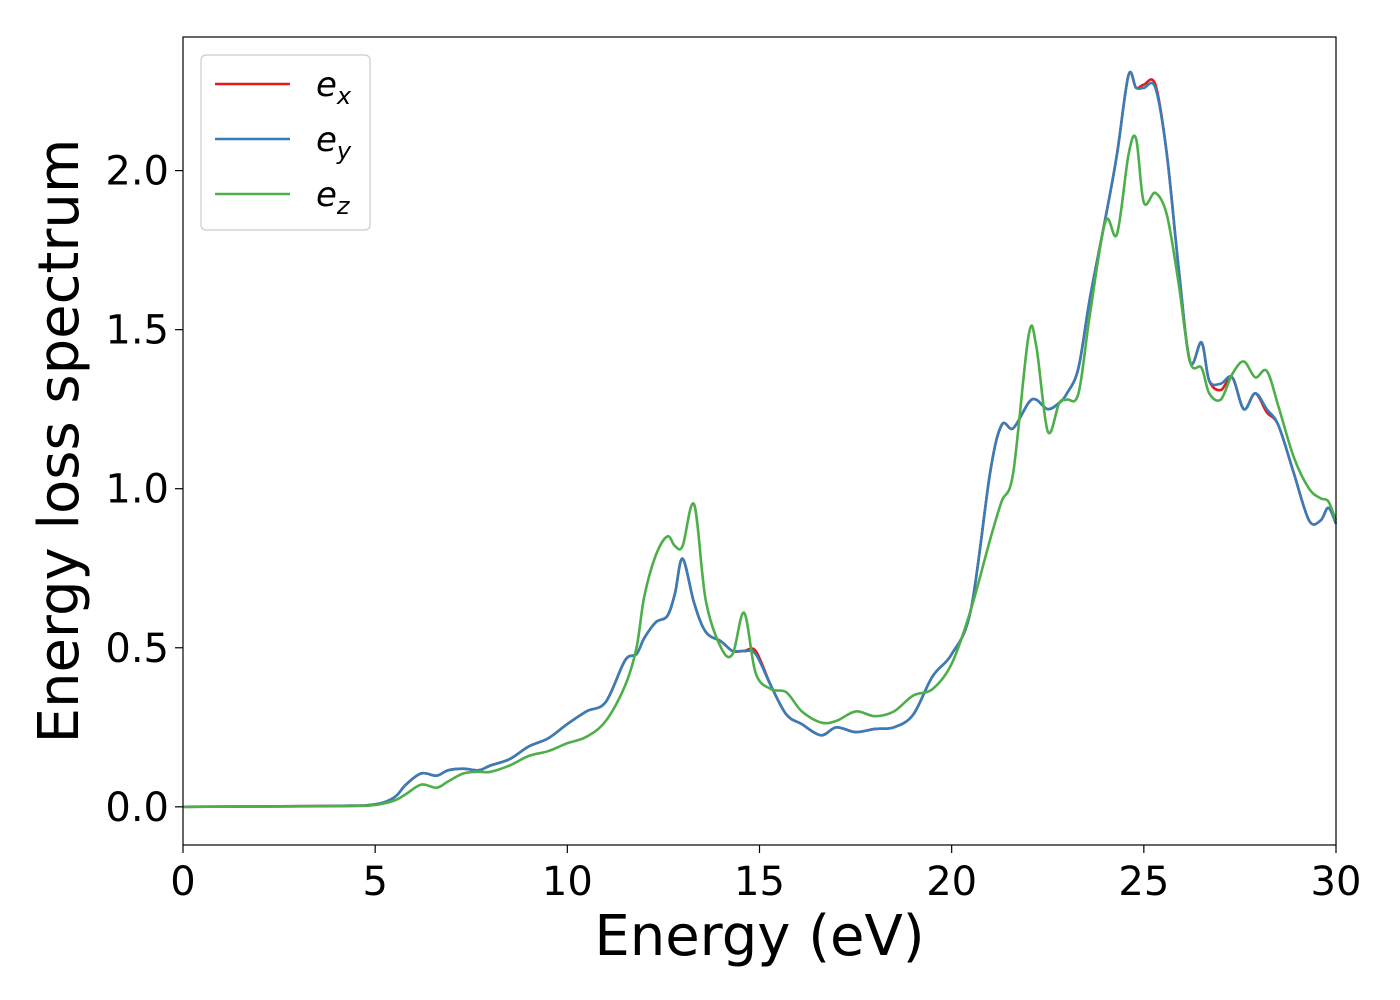 The width and height of the screenshot is (1400, 1000). Describe the element at coordinates (1143, 882) in the screenshot. I see `x-tick-label: 25` at that location.